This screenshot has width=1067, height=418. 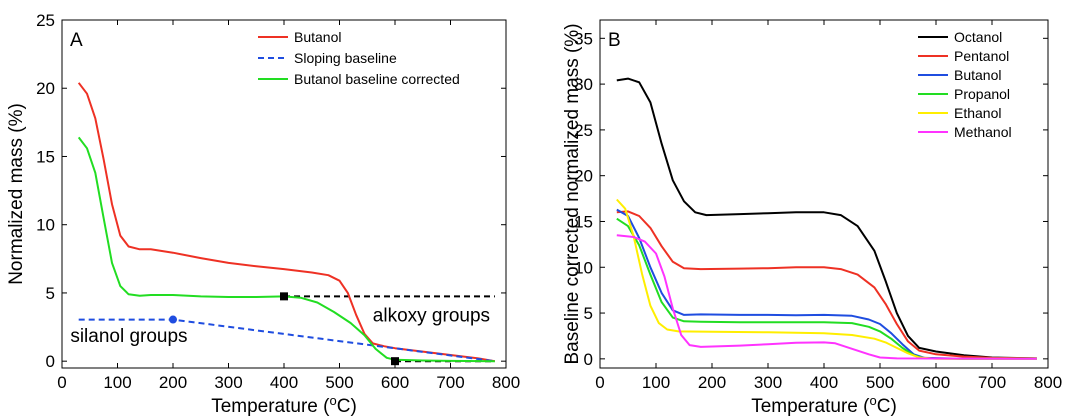 What do you see at coordinates (614, 40) in the screenshot?
I see `panel-label-b: B` at bounding box center [614, 40].